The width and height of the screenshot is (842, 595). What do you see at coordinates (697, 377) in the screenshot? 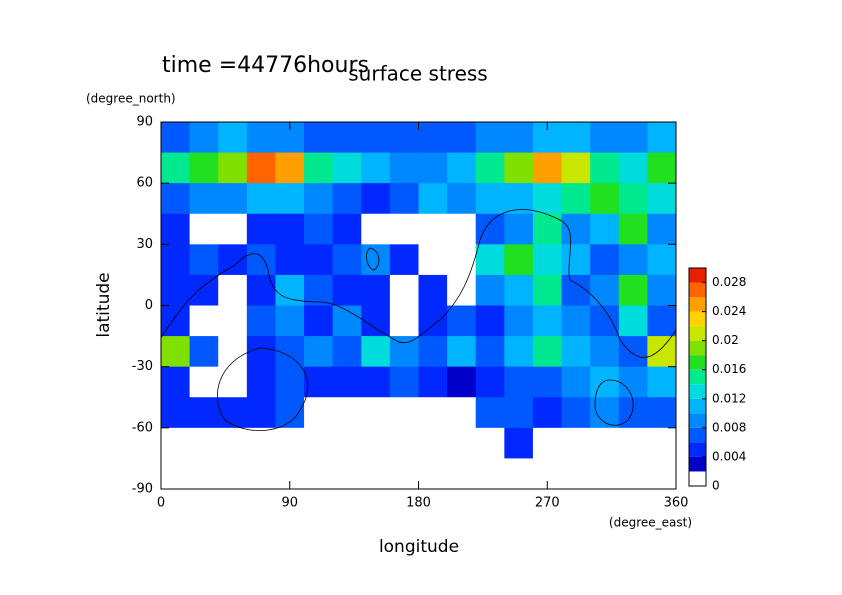
I see `colorbar-frame` at bounding box center [697, 377].